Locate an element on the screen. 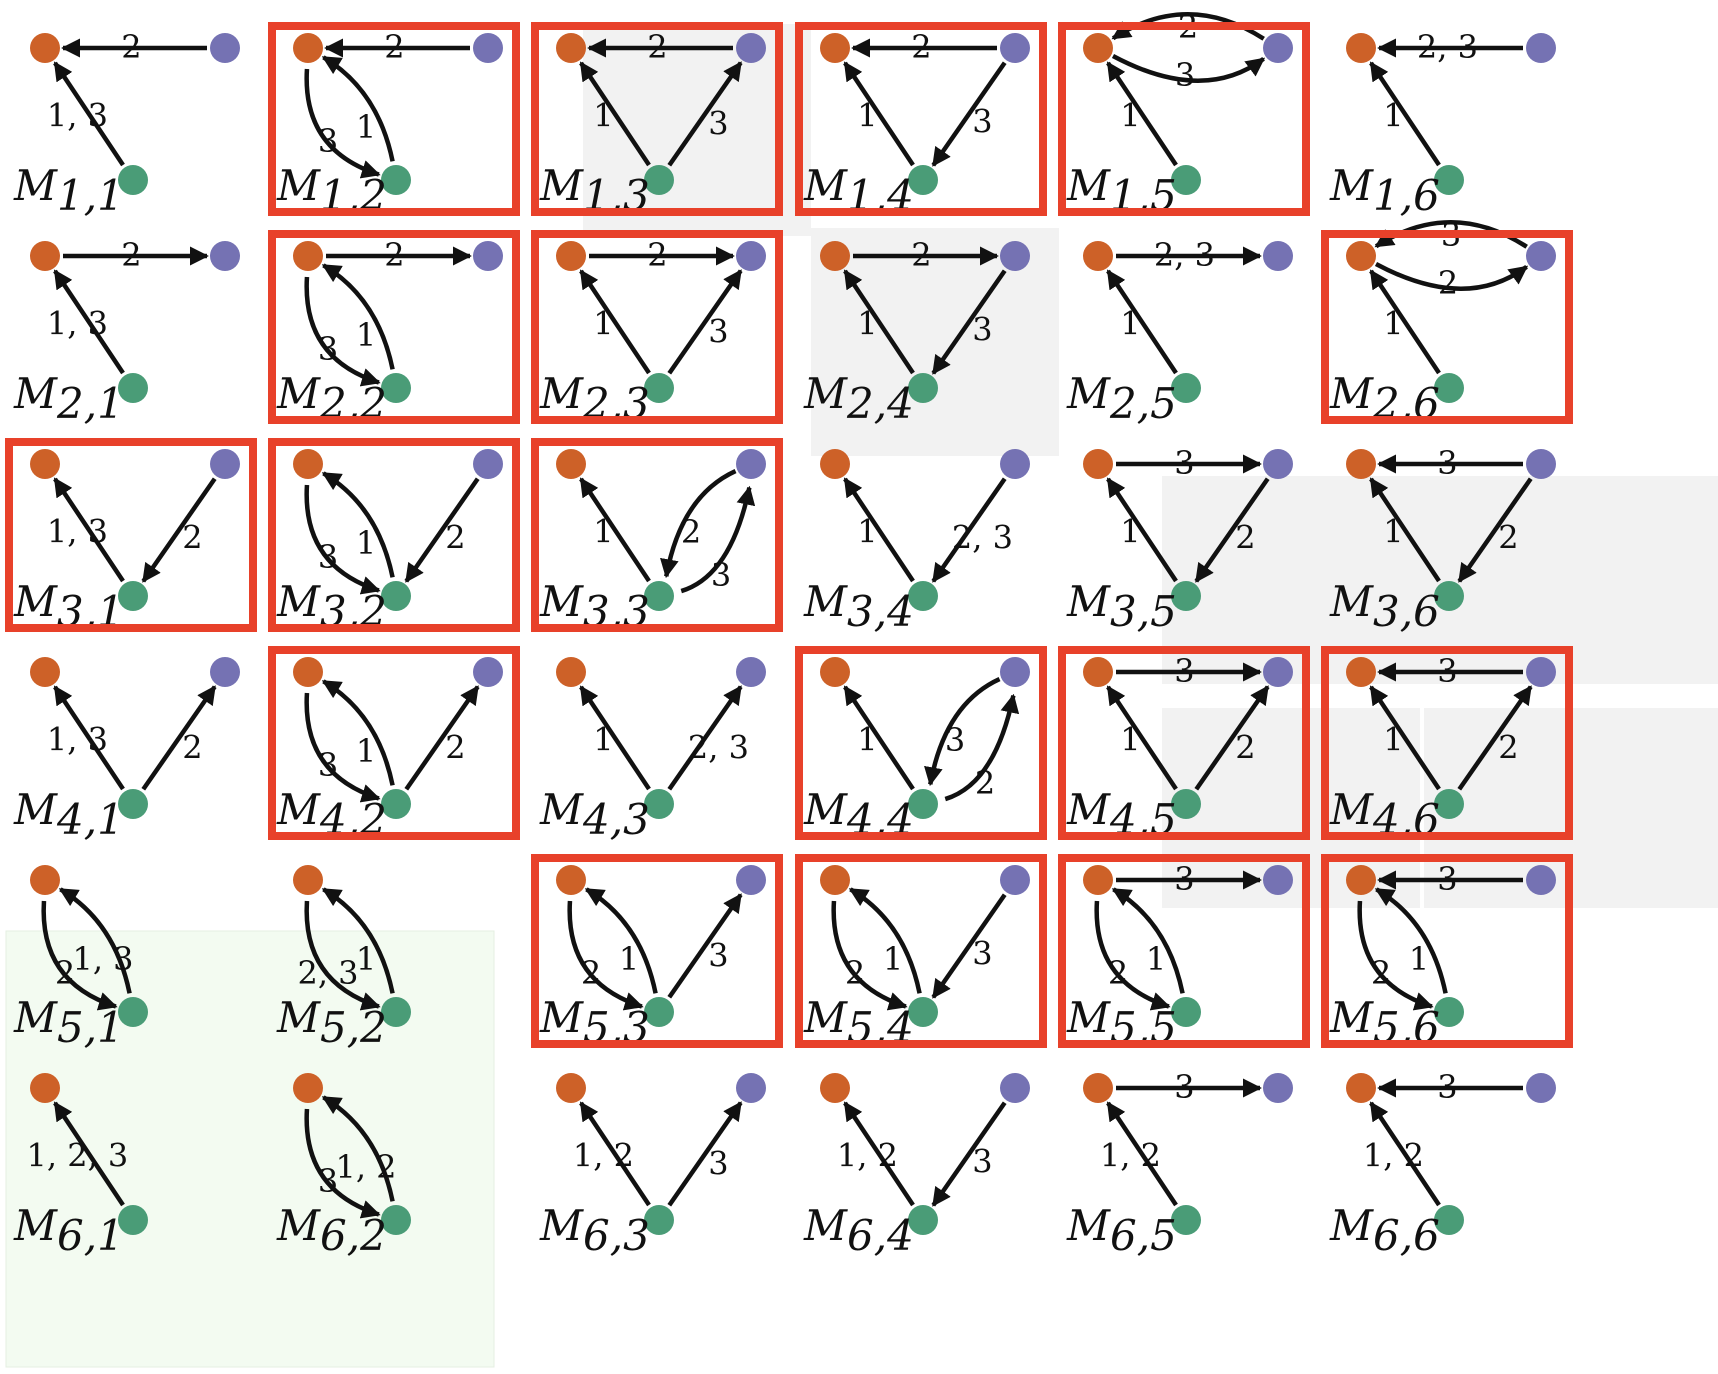  motif-label: M6,6 is located at coordinates (1384, 1230).